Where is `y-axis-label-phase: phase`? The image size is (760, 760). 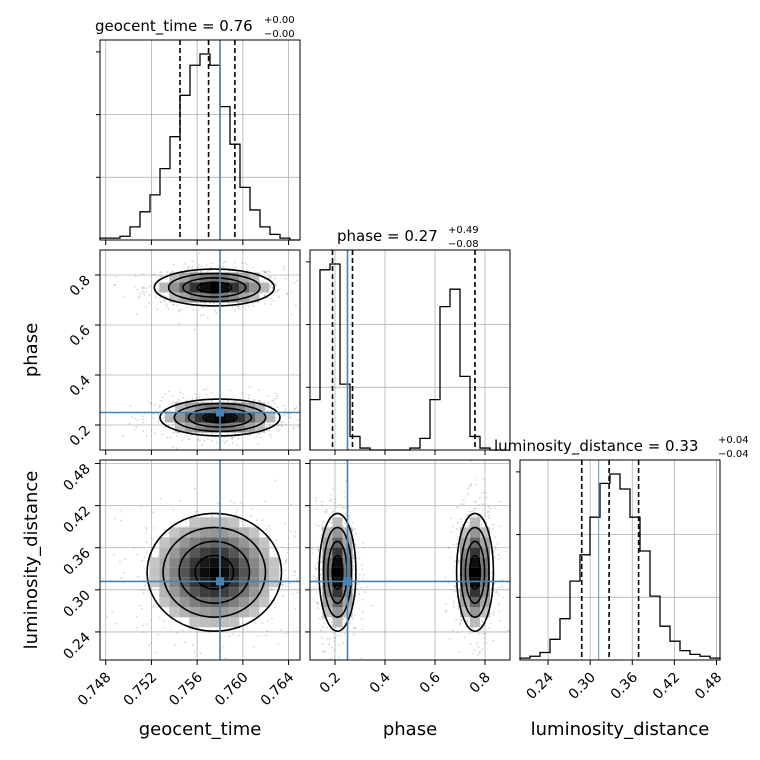
y-axis-label-phase: phase is located at coordinates (31, 350).